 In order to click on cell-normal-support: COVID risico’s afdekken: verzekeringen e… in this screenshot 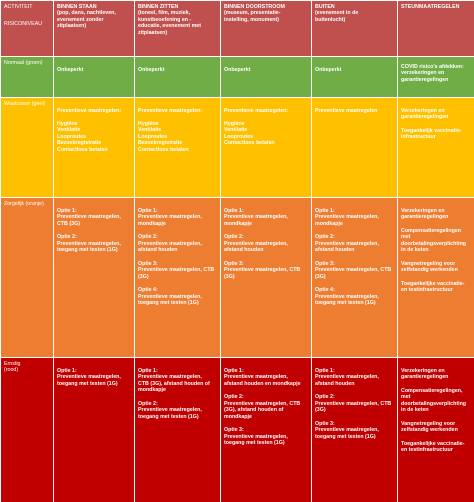, I will do `click(435, 77)`.